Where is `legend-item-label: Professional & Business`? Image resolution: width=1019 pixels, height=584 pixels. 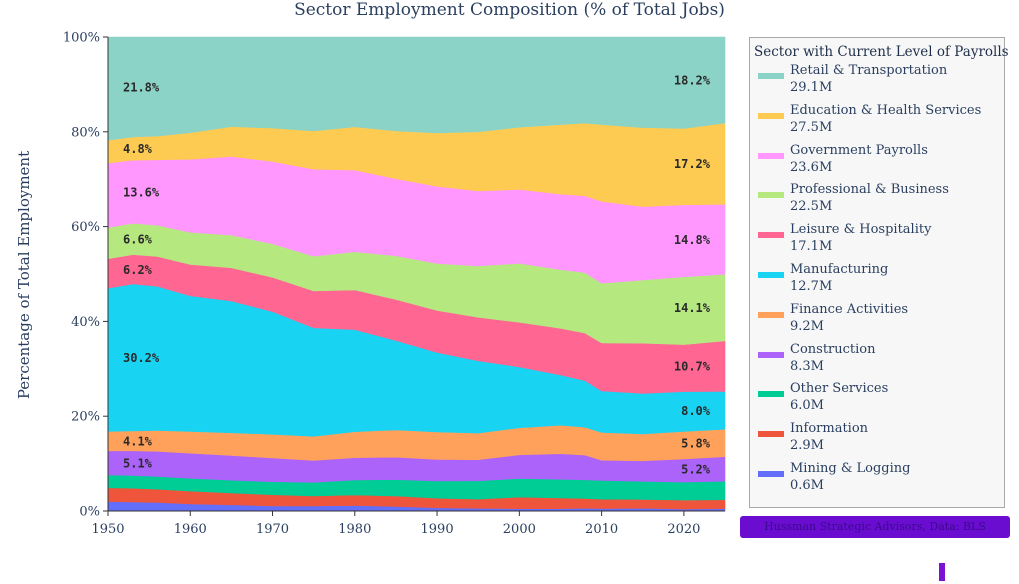
legend-item-label: Professional & Business is located at coordinates (869, 190).